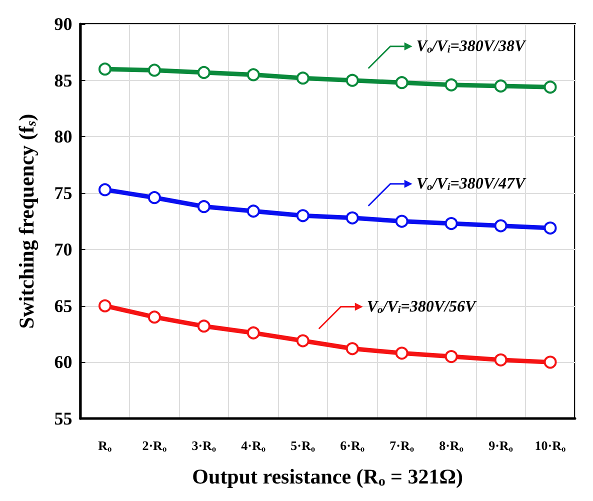 This screenshot has width=593, height=501. Describe the element at coordinates (63, 80) in the screenshot. I see `y-tick-label: 85` at that location.